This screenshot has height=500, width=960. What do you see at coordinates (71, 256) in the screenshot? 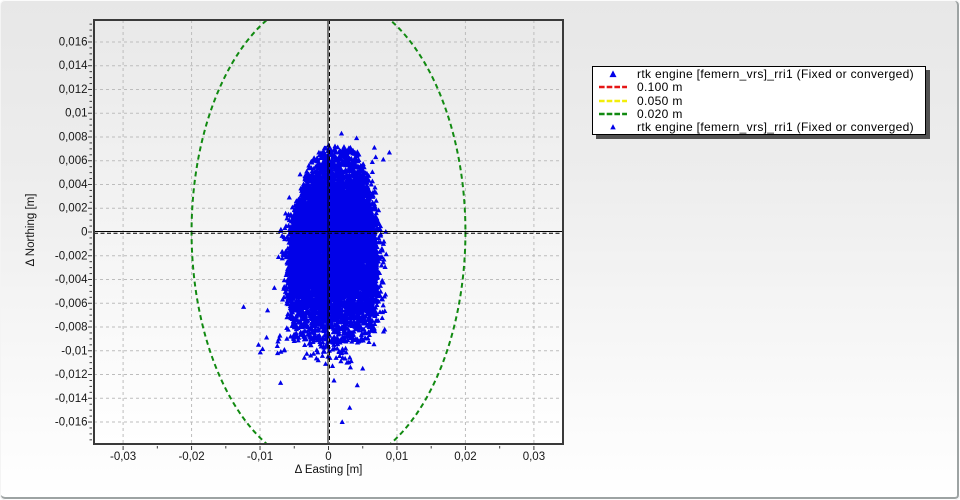
I see `y-tick-label: -0,002` at bounding box center [71, 256].